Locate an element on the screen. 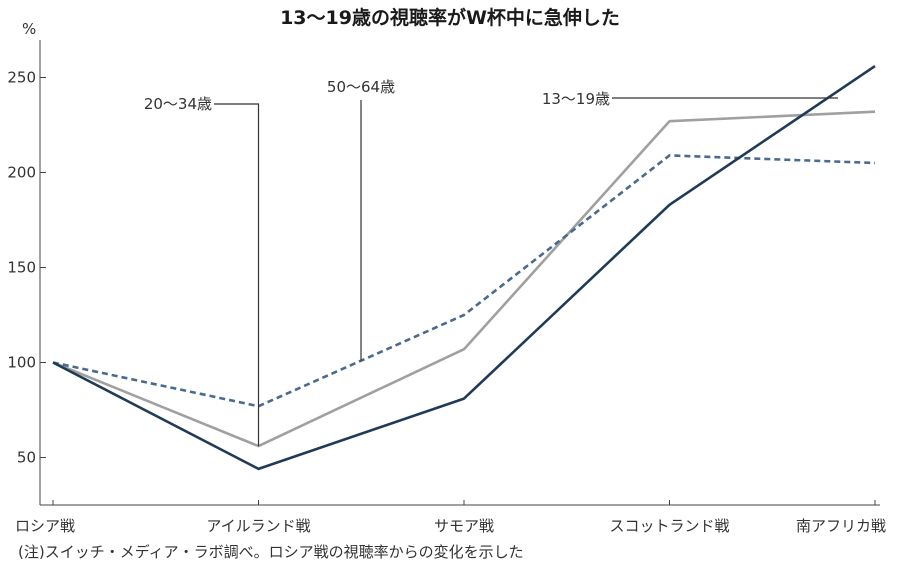  y-tick-label: 250 is located at coordinates (21, 78).